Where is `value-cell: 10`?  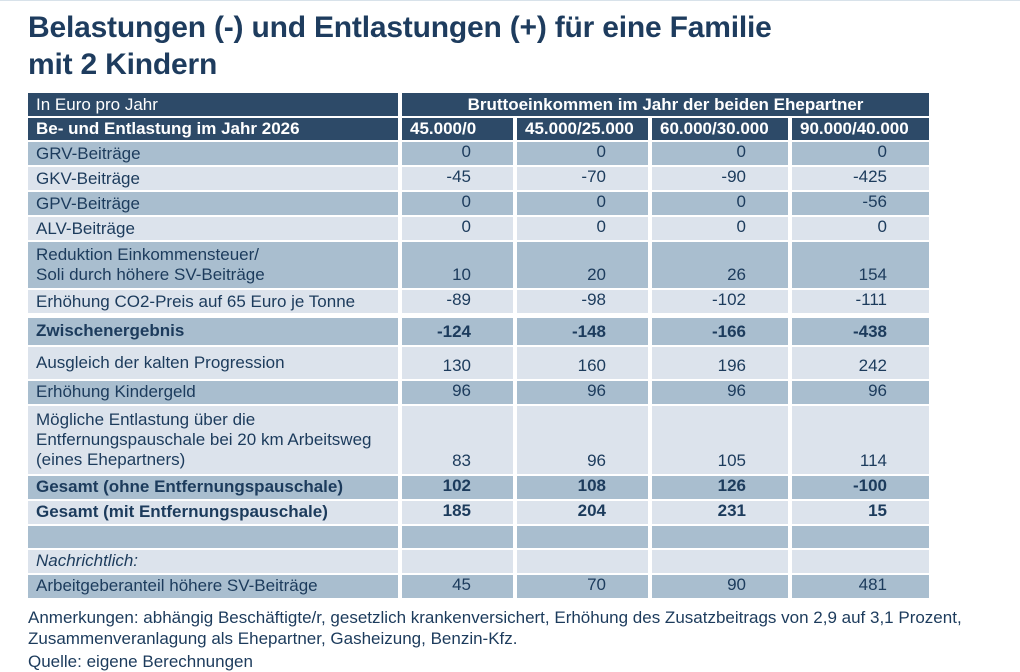
value-cell: 10 is located at coordinates (458, 265).